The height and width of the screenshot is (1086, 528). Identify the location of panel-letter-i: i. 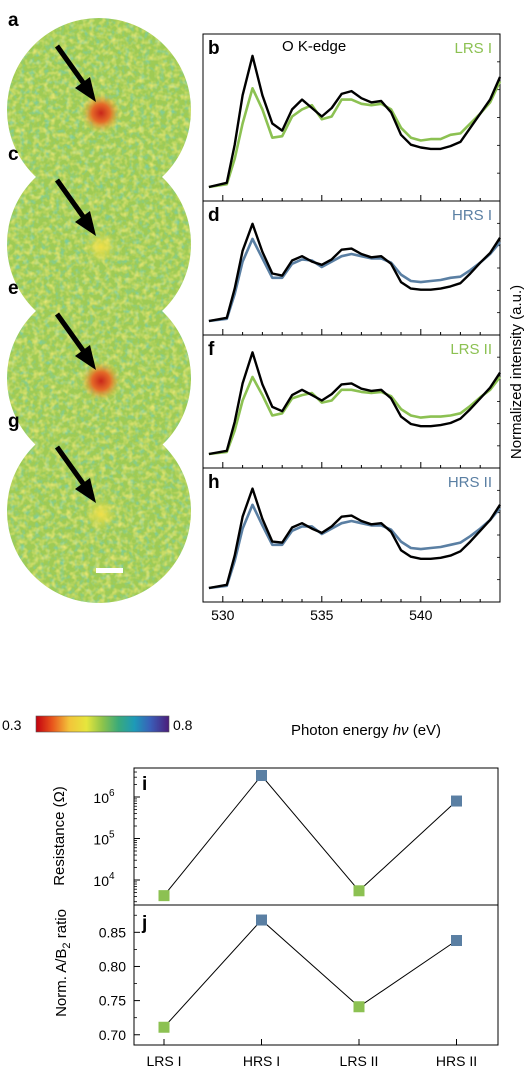
(144, 784).